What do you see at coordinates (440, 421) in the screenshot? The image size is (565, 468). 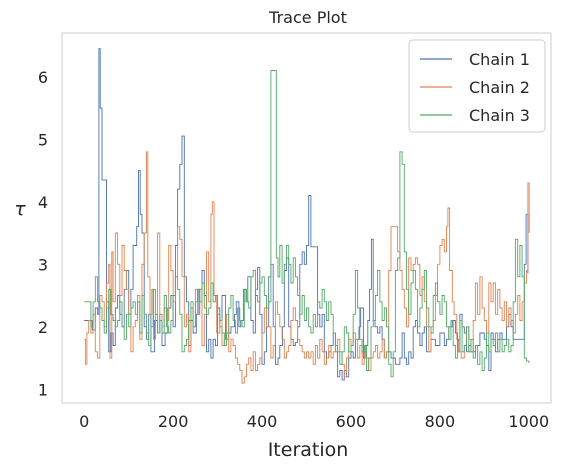 I see `x-tick-label: 800` at bounding box center [440, 421].